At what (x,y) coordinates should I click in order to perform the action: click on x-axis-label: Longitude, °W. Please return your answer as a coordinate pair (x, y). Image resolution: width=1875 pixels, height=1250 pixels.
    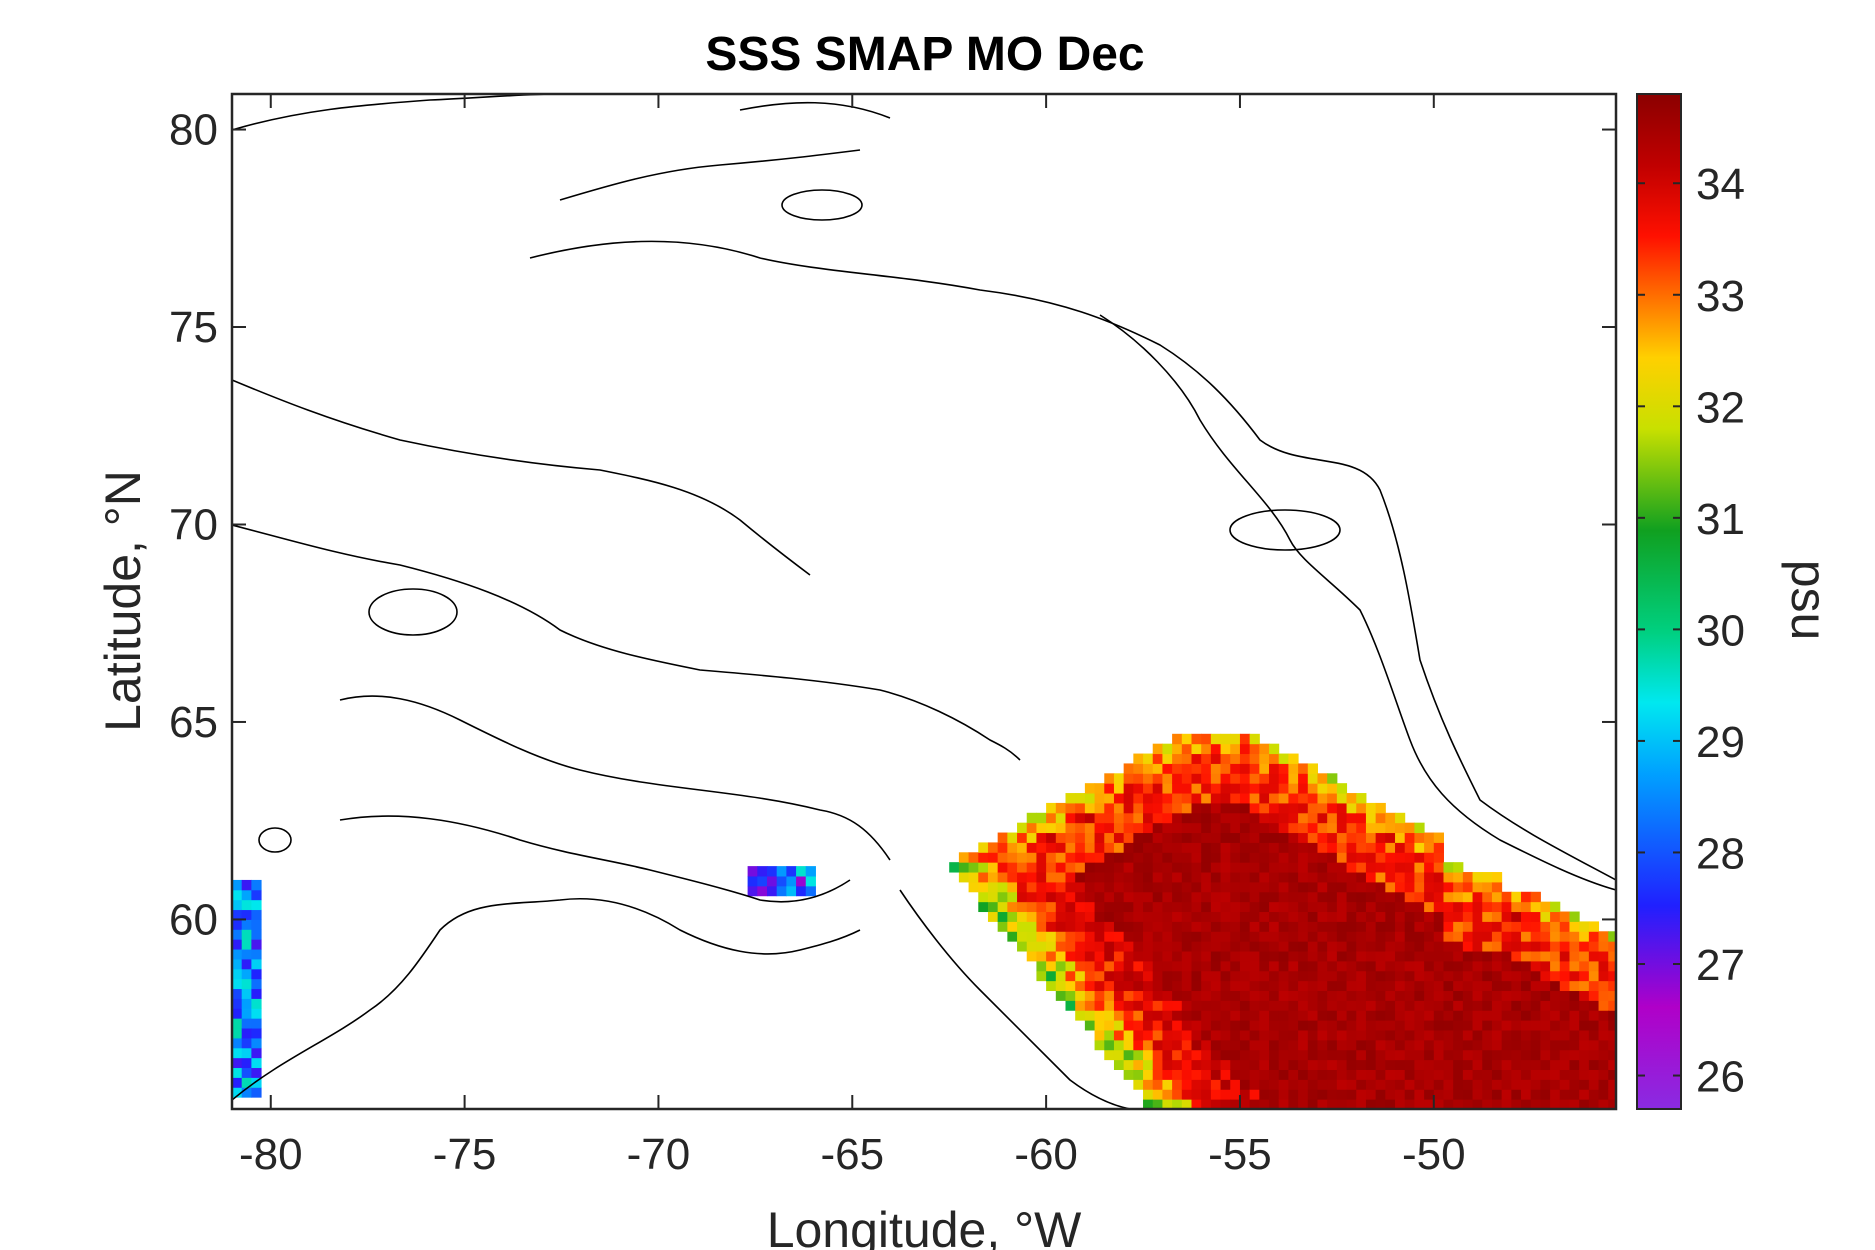
    Looking at the image, I should click on (924, 1226).